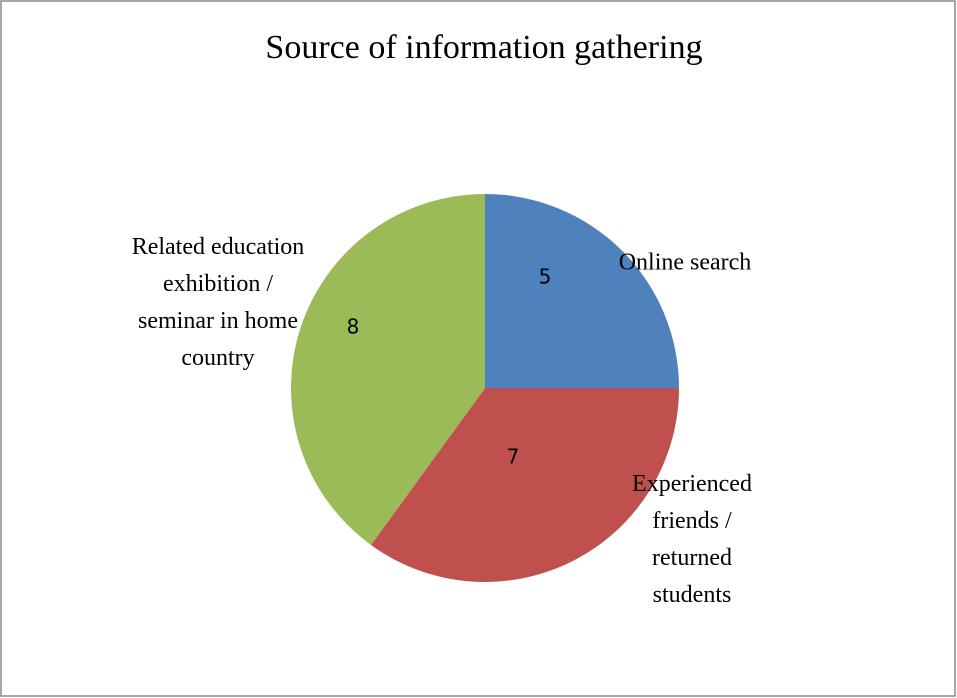 This screenshot has width=957, height=698. I want to click on value-label: 5, so click(545, 277).